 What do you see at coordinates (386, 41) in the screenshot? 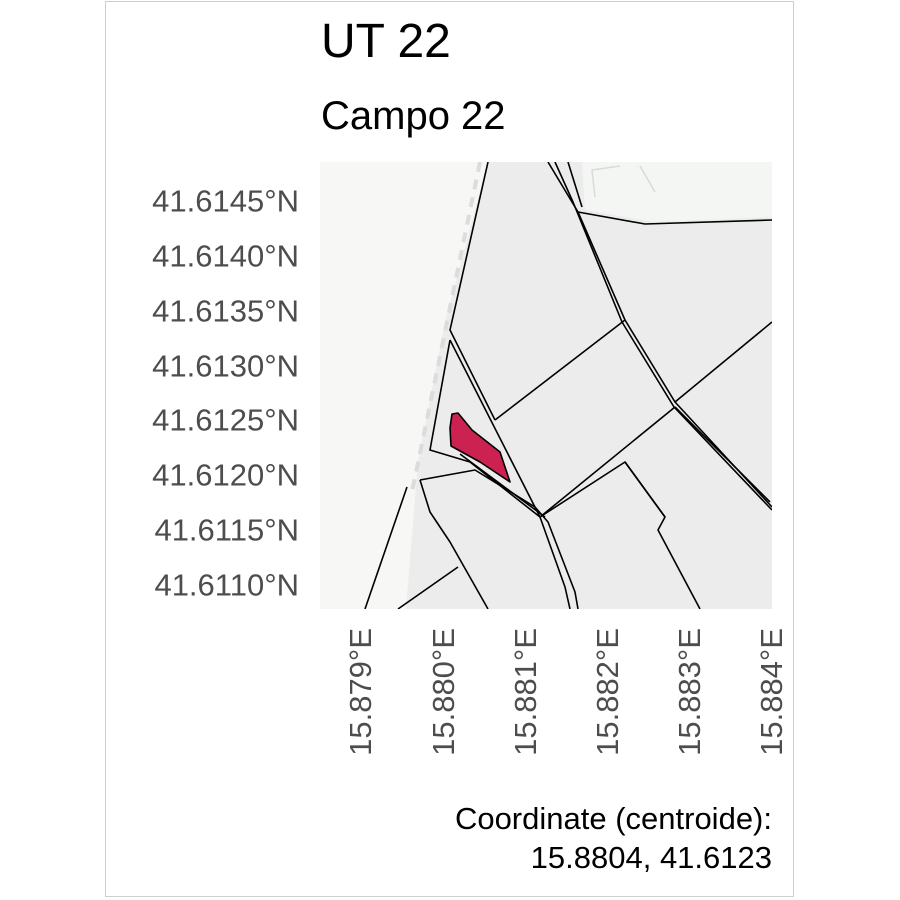
I see `map-title: UT 22` at bounding box center [386, 41].